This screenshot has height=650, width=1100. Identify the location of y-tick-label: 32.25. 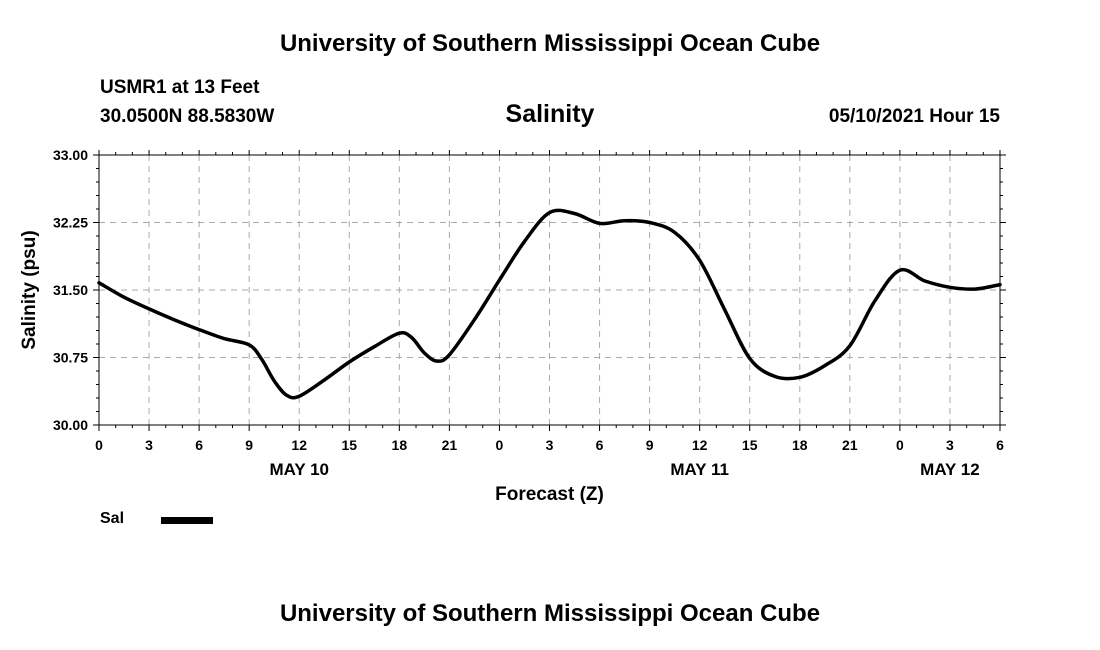
(70, 223).